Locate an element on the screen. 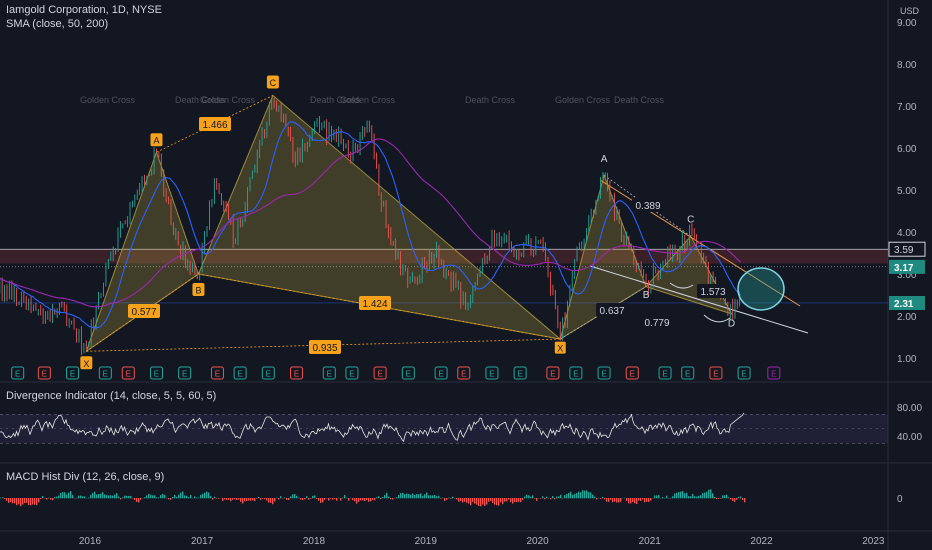 Image resolution: width=932 pixels, height=550 pixels. price-tick-label: 4.00 is located at coordinates (907, 233).